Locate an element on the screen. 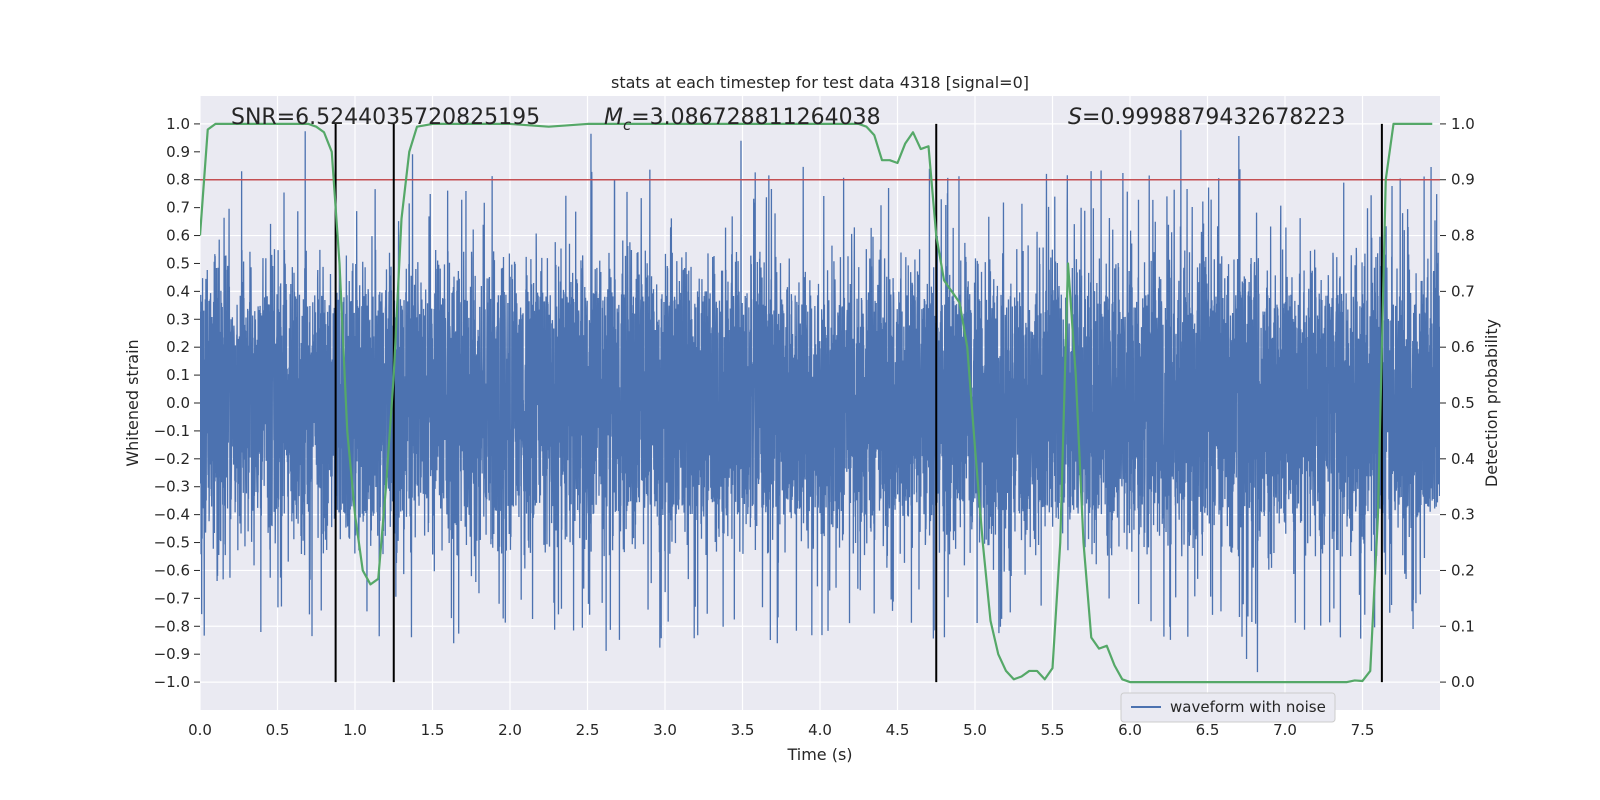  y2-tick-label-8: 0.8 is located at coordinates (1463, 236).